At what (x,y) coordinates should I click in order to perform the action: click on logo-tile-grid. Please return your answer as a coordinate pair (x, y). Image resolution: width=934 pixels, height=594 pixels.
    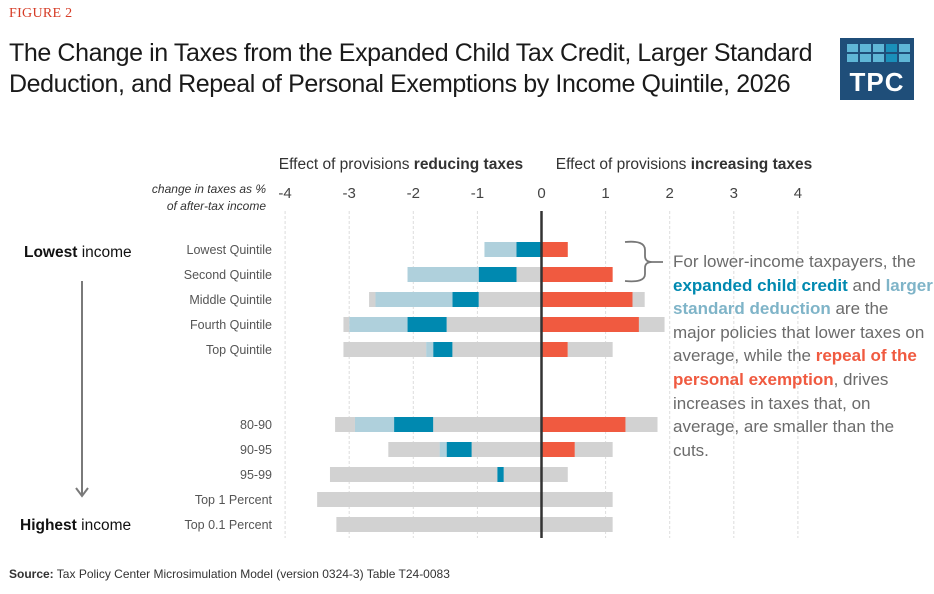
    Looking at the image, I should click on (878, 53).